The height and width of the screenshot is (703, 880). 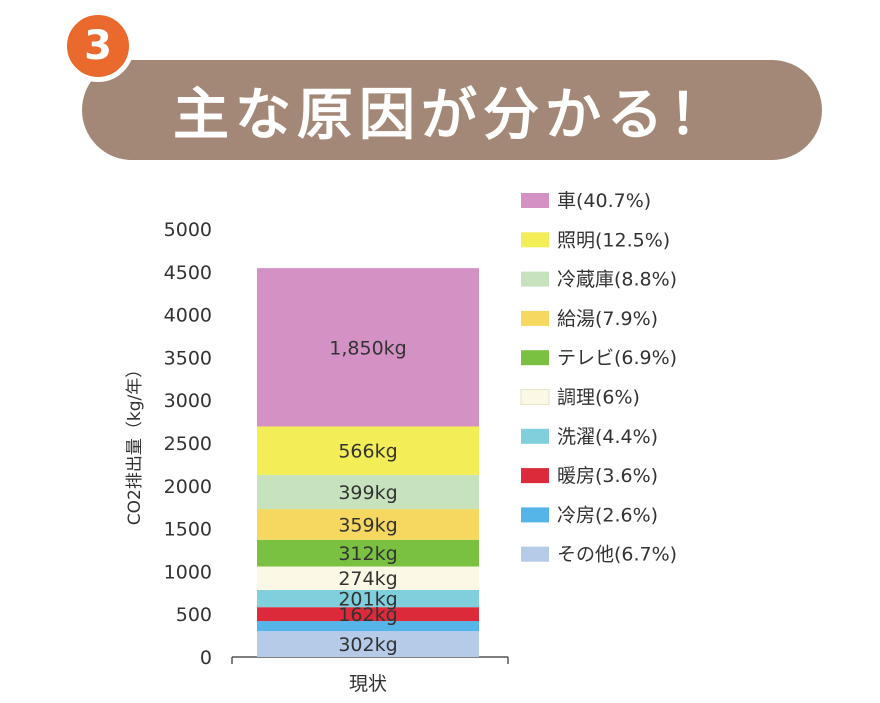 I want to click on y-tick-label: 2500, so click(x=188, y=444).